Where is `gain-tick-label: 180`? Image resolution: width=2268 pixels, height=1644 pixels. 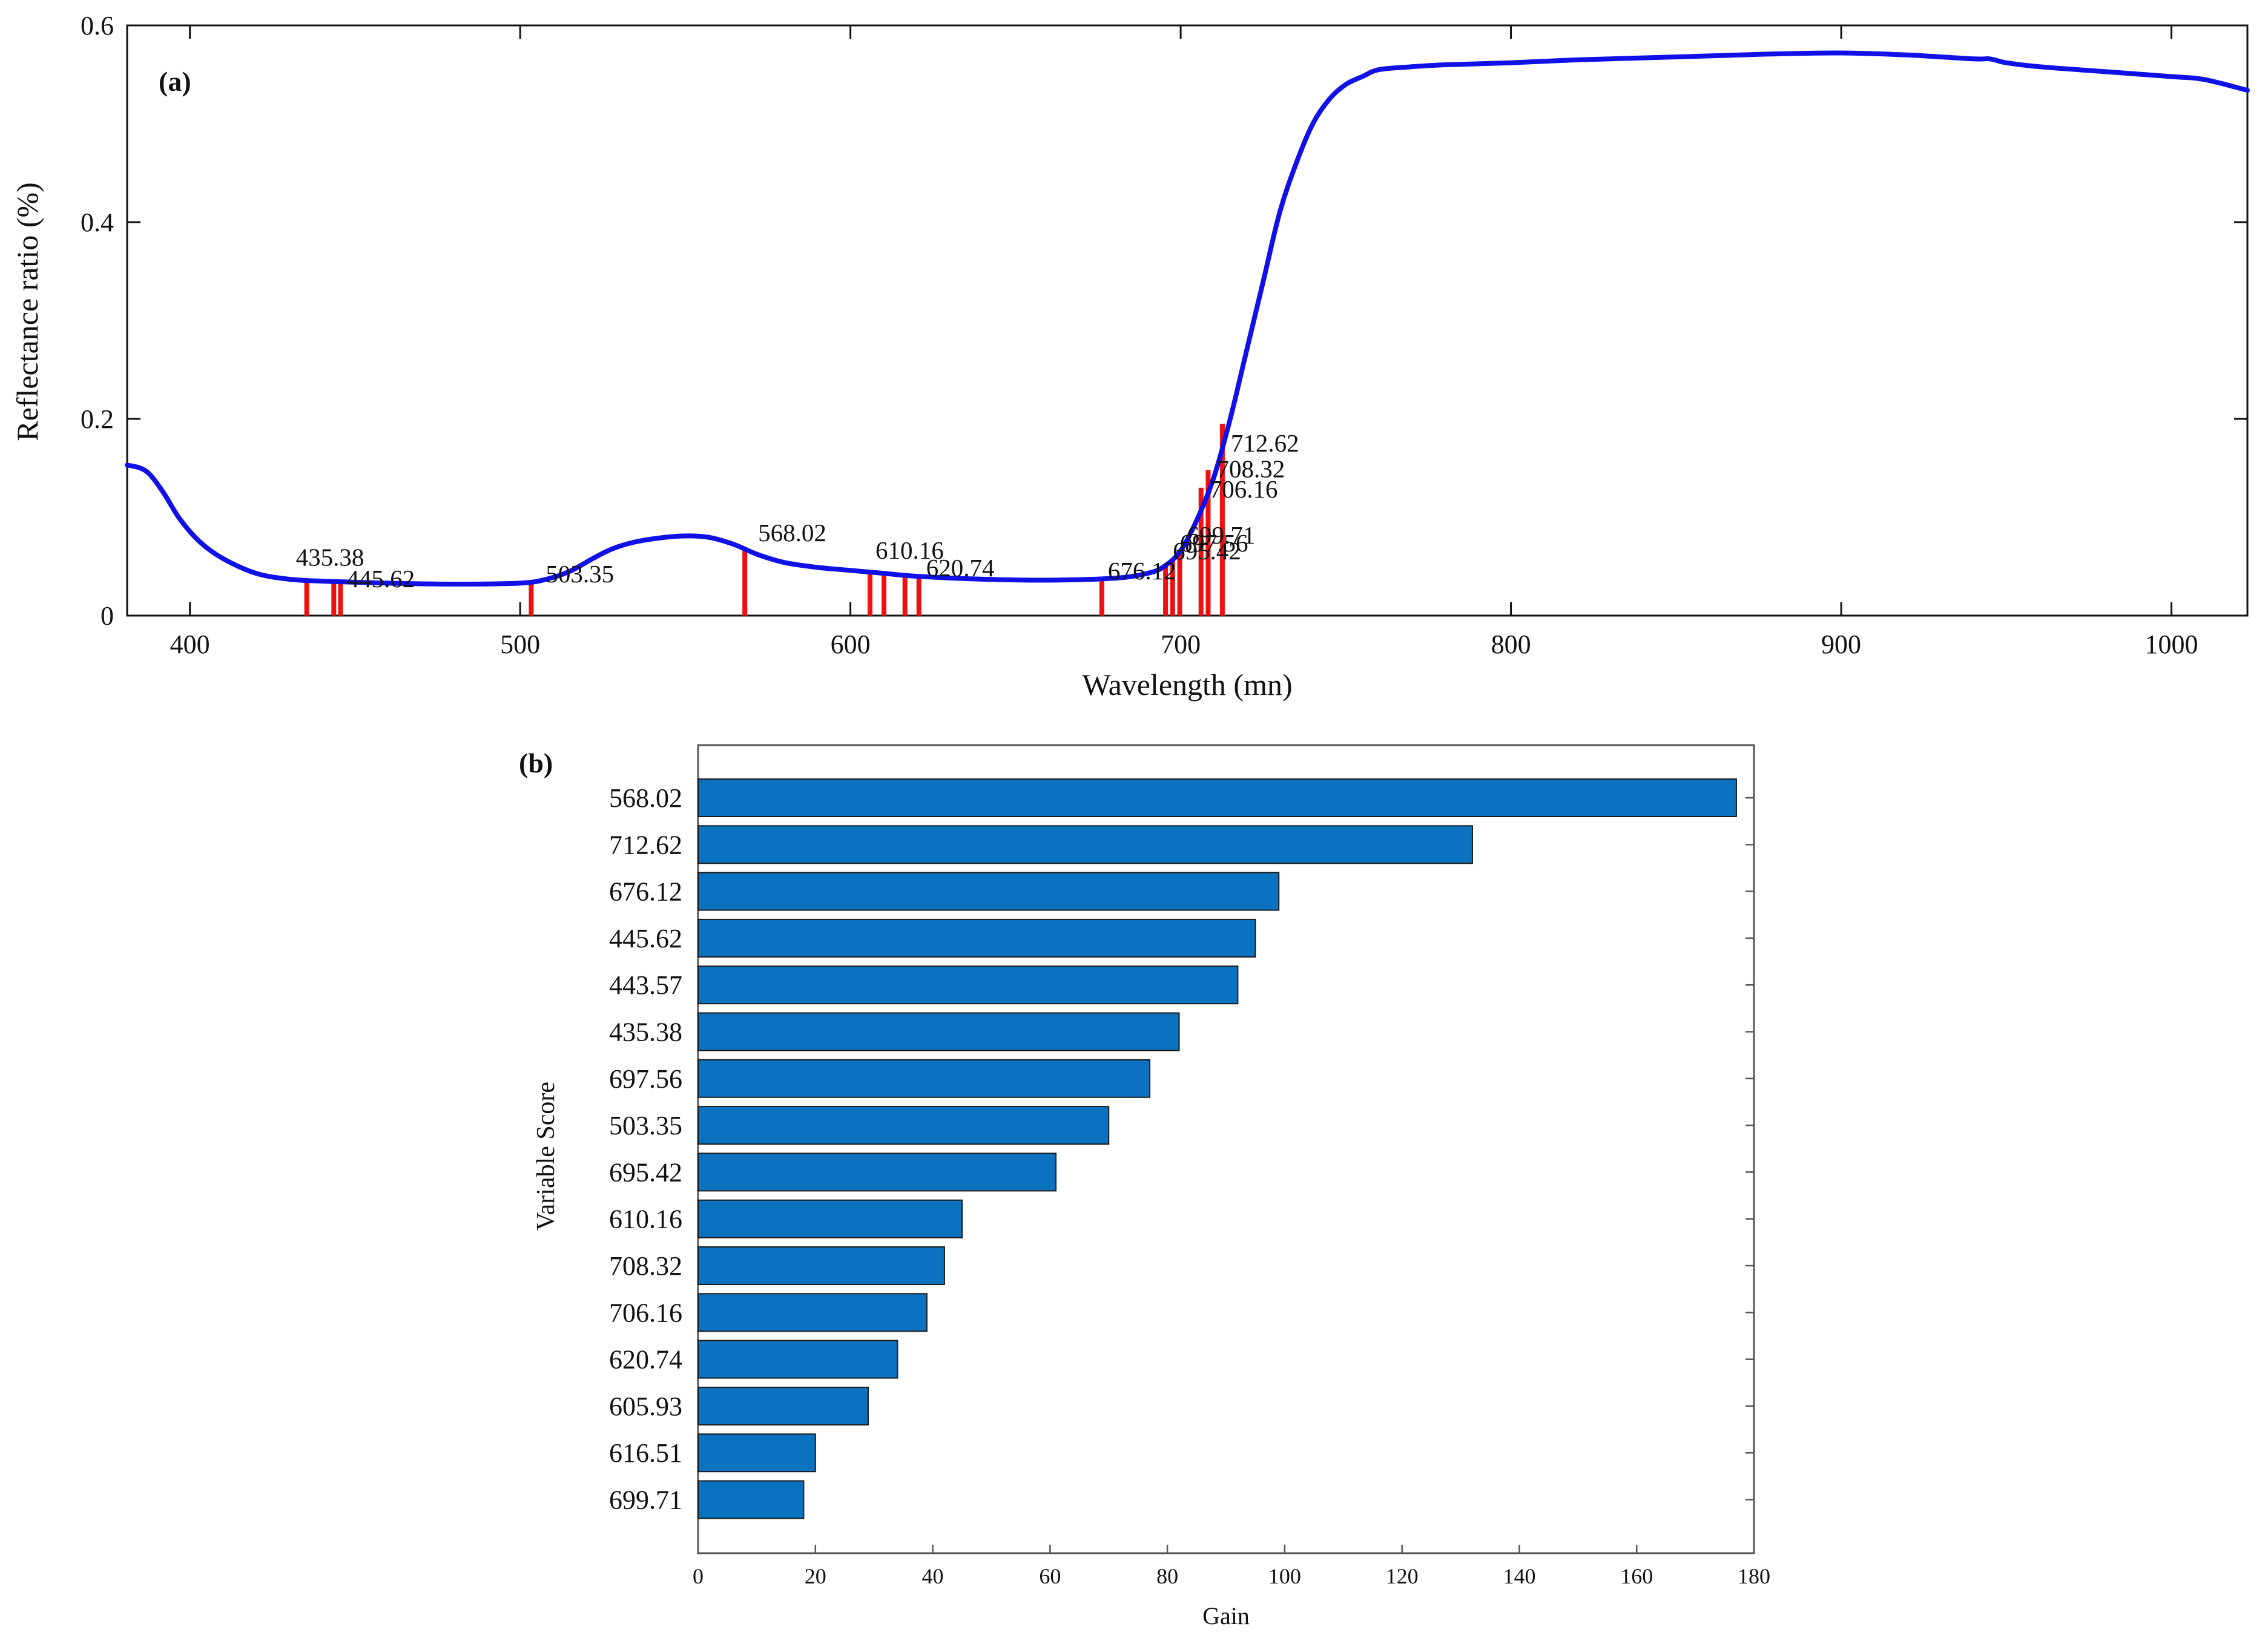 gain-tick-label: 180 is located at coordinates (1754, 1576).